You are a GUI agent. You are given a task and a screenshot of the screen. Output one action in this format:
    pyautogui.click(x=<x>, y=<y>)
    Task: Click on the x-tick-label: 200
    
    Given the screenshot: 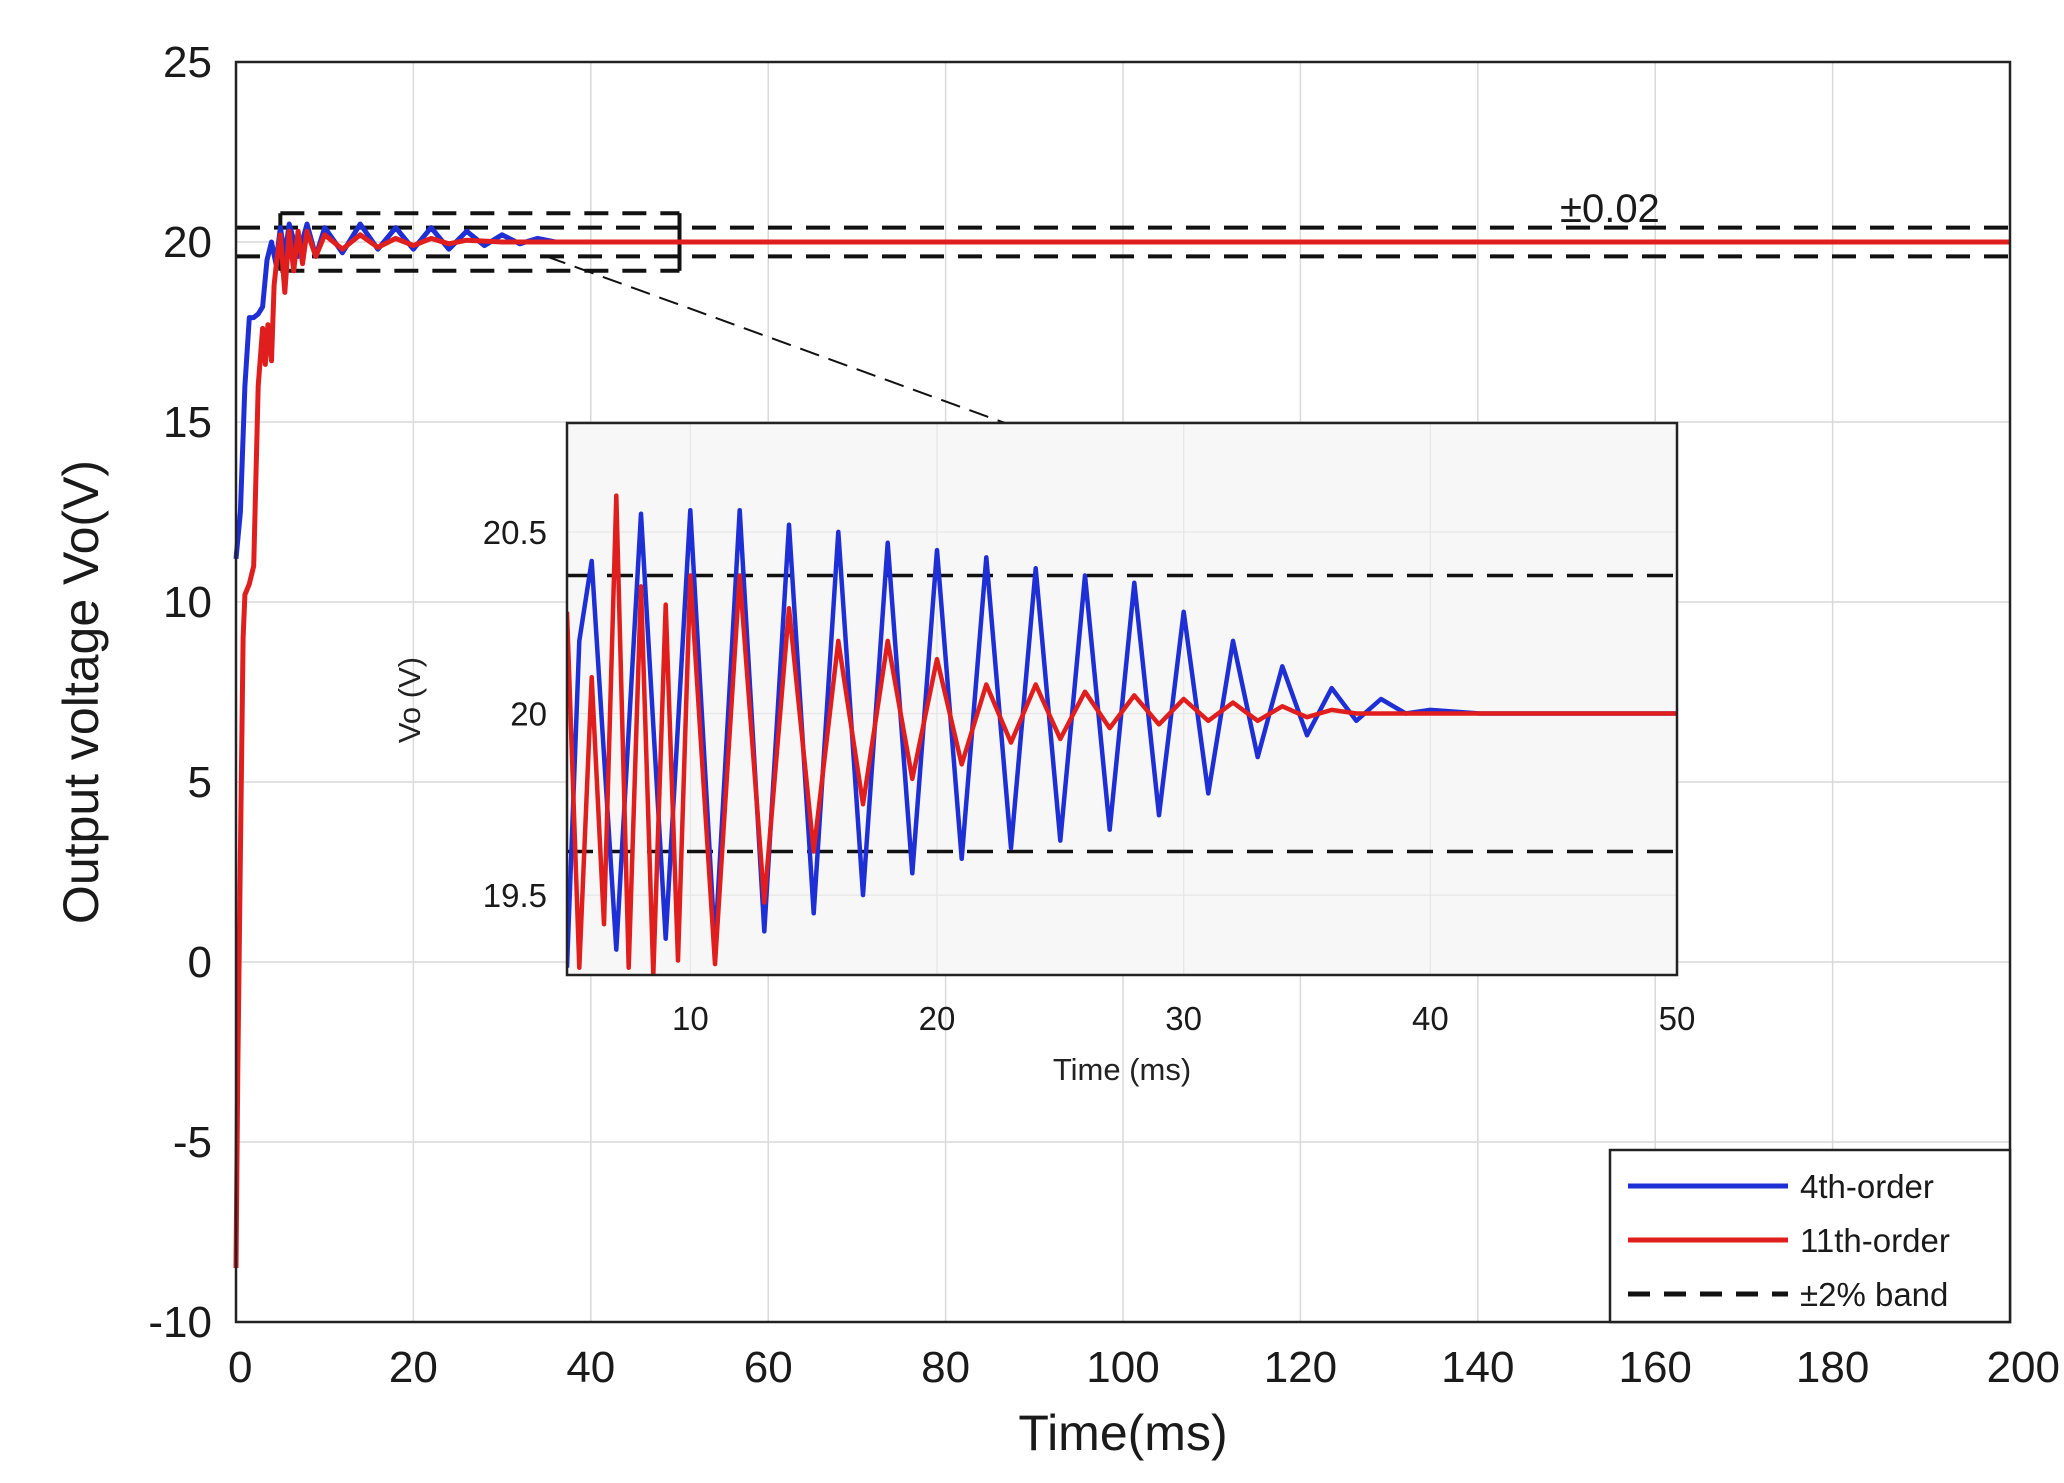 What is the action you would take?
    pyautogui.click(x=2023, y=1367)
    